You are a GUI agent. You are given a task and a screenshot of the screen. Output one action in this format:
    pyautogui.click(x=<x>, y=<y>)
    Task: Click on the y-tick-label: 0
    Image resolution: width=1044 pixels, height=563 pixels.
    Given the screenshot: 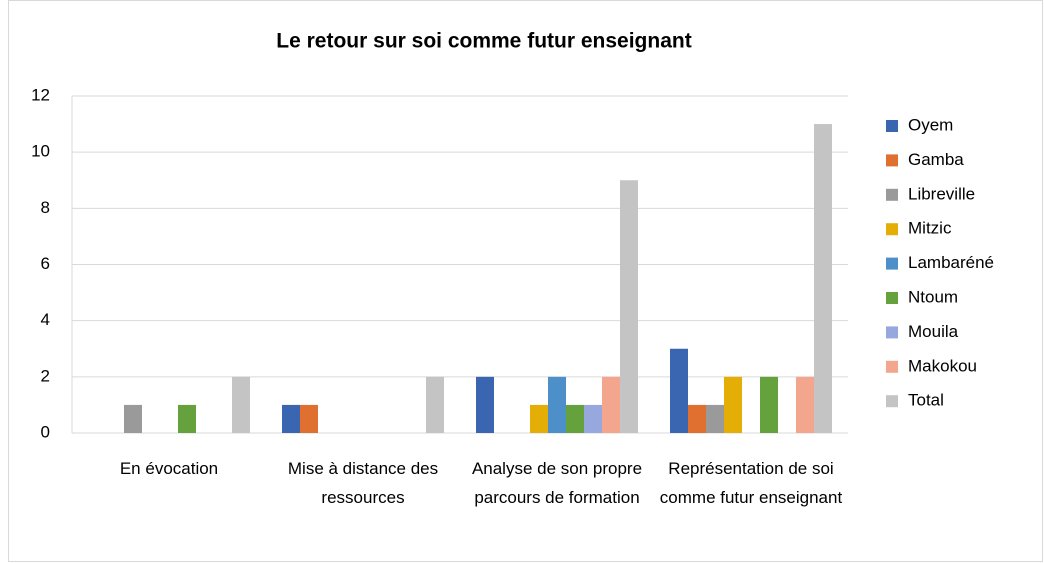 What is the action you would take?
    pyautogui.click(x=45, y=431)
    